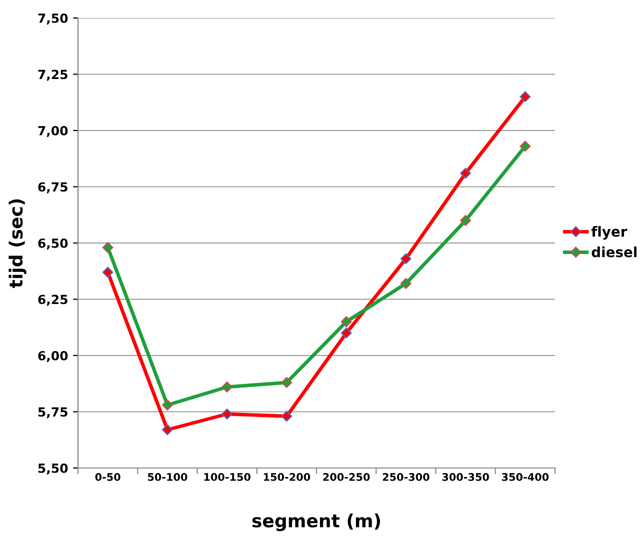 This screenshot has width=644, height=542. What do you see at coordinates (227, 477) in the screenshot?
I see `x-tick-label: 100-150` at bounding box center [227, 477].